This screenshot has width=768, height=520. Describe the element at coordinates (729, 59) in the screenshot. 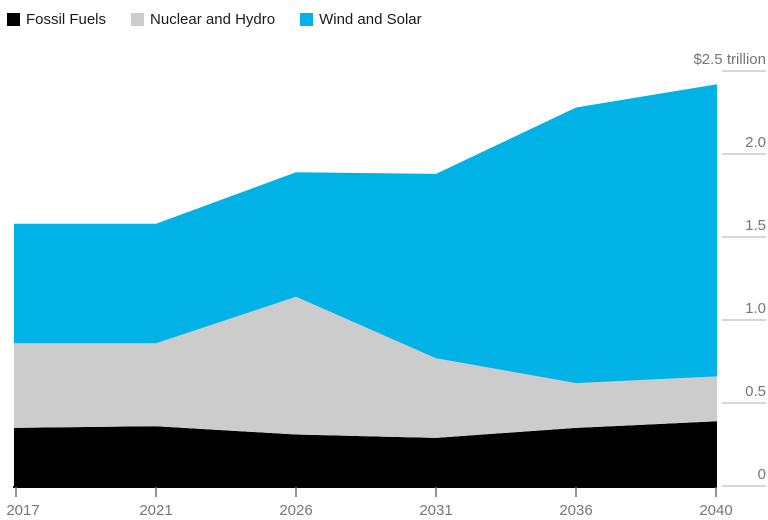

I see `y-tick-label--2-5-trillion: $2.5 trillion` at that location.